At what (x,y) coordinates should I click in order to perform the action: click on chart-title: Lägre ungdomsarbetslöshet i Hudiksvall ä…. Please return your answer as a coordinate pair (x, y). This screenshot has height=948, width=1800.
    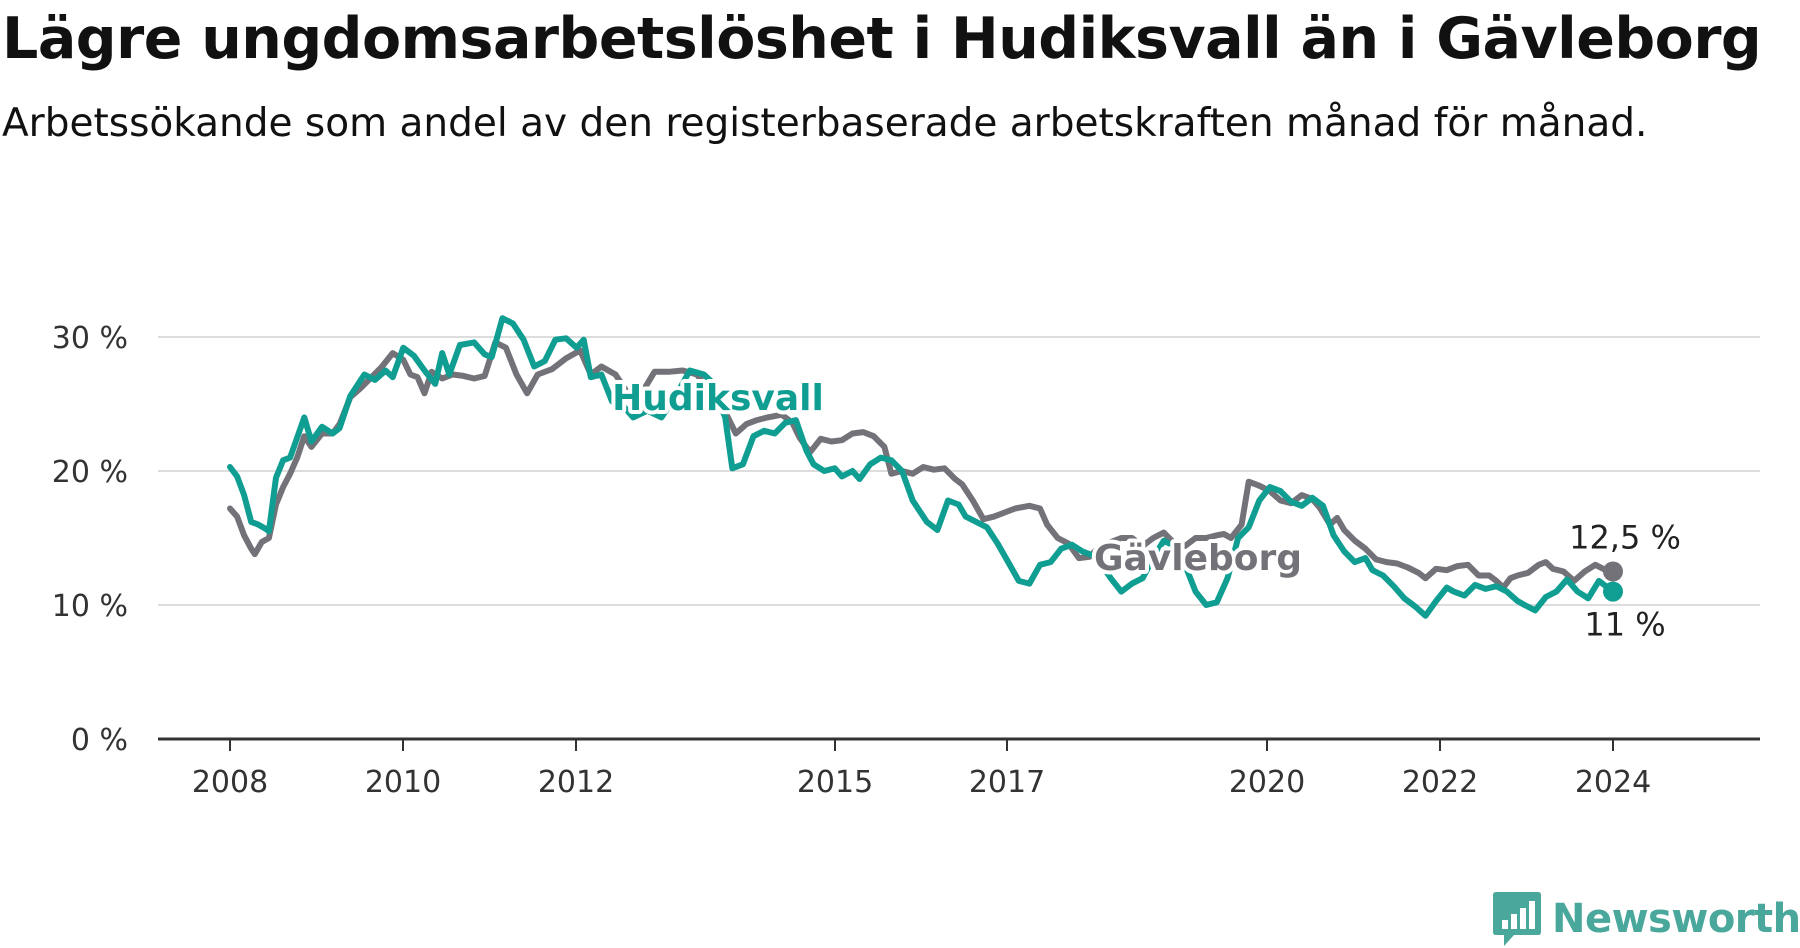
    Looking at the image, I should click on (882, 39).